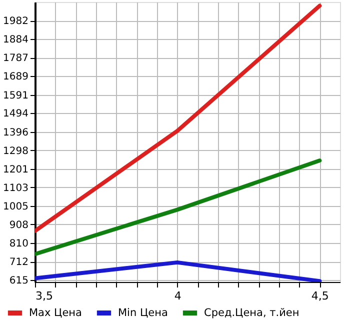 The image size is (345, 335). What do you see at coordinates (15, 151) in the screenshot?
I see `y-tick-label: 1298` at bounding box center [15, 151].